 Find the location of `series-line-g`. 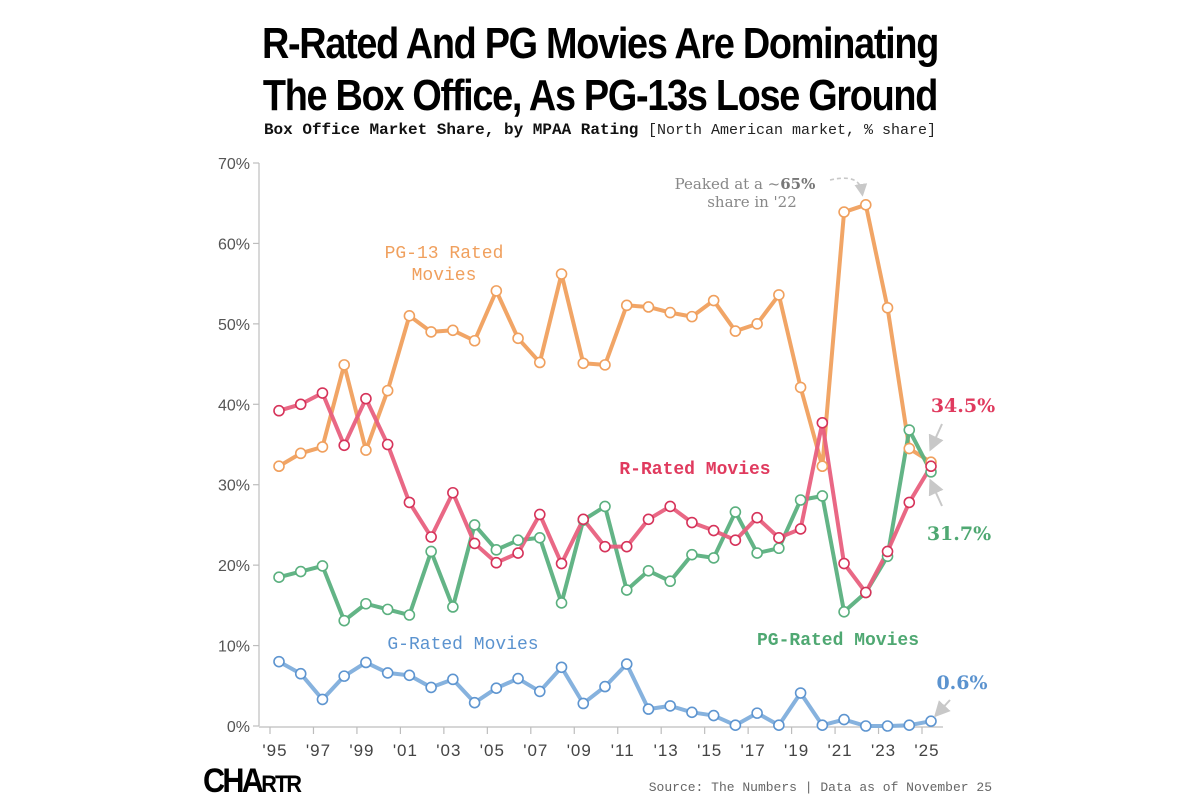

series-line-g is located at coordinates (605, 693).